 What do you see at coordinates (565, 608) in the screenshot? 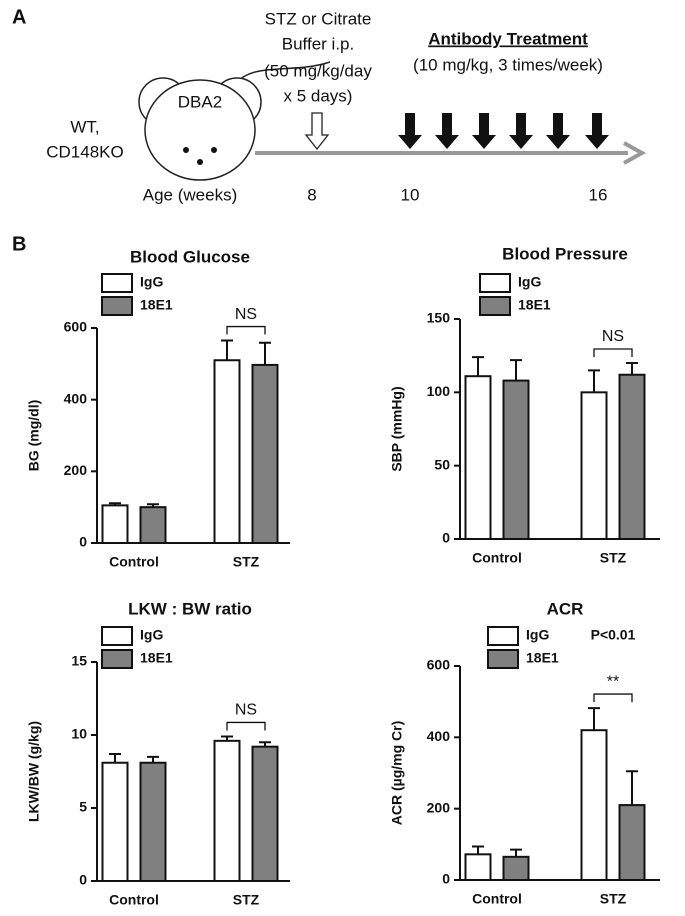
I see `chart-title: ACR` at bounding box center [565, 608].